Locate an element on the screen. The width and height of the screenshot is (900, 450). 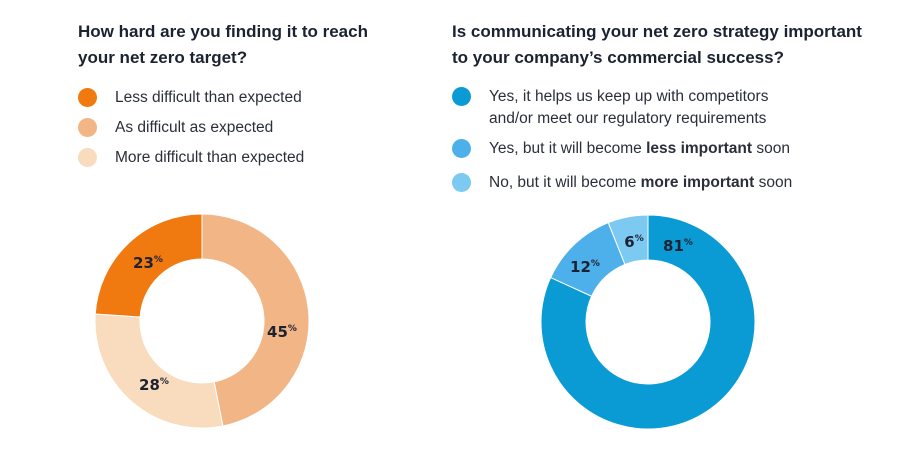
legend-label: More difficult than expected is located at coordinates (210, 157).